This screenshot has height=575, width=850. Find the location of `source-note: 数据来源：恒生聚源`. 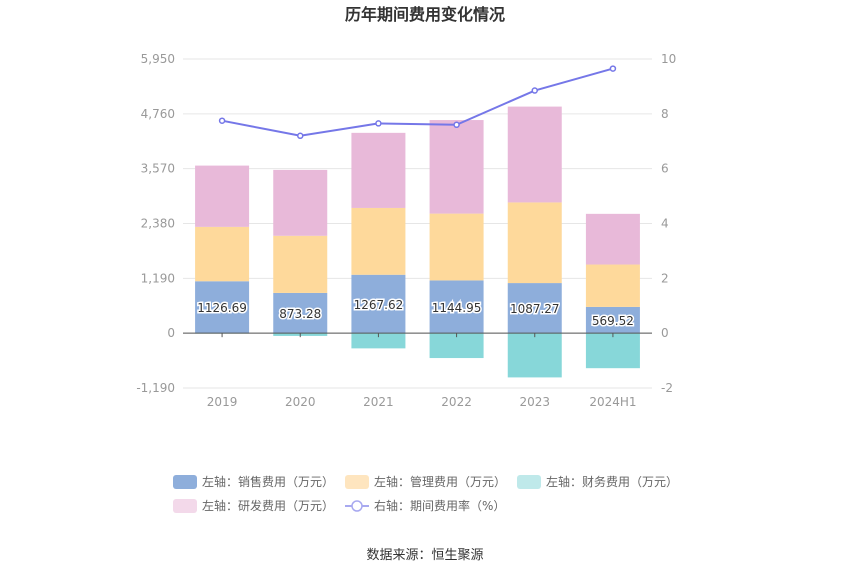

source-note: 数据来源：恒生聚源 is located at coordinates (424, 555).